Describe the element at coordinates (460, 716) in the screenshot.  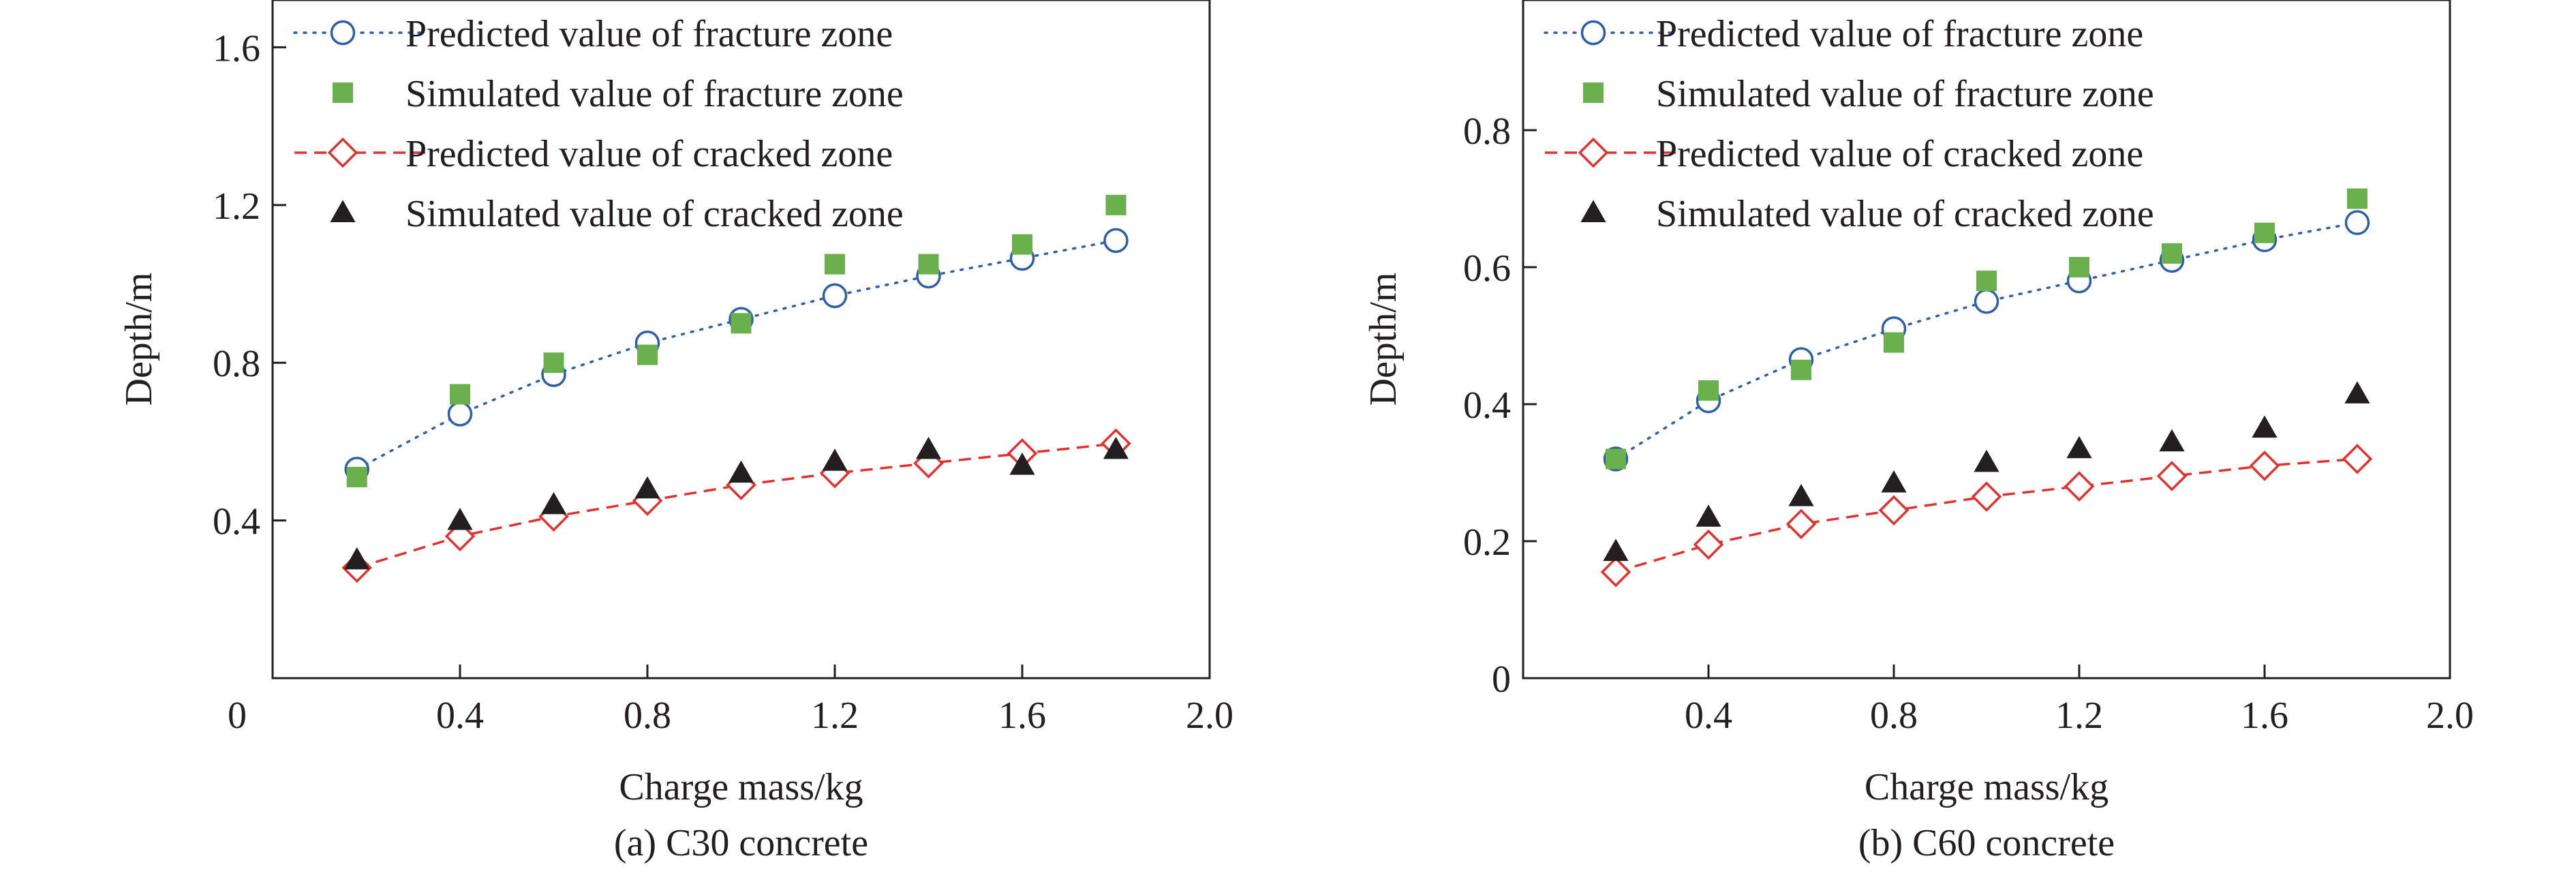
I see `x-tick-label: 0.4` at that location.